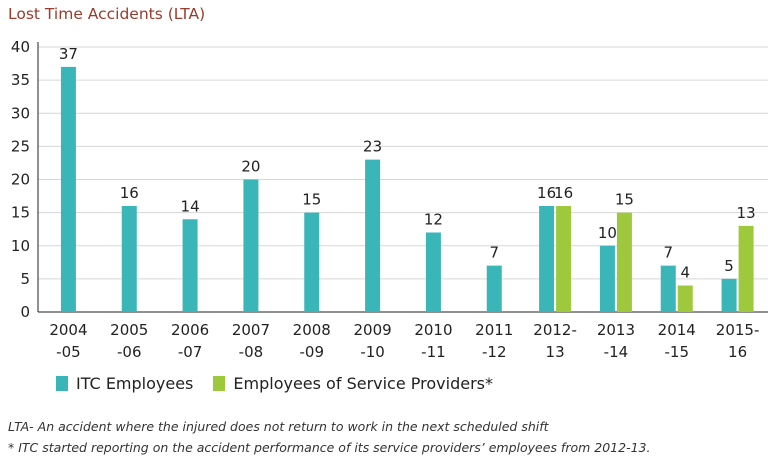  I want to click on data-label-series0-7: 7, so click(494, 253).